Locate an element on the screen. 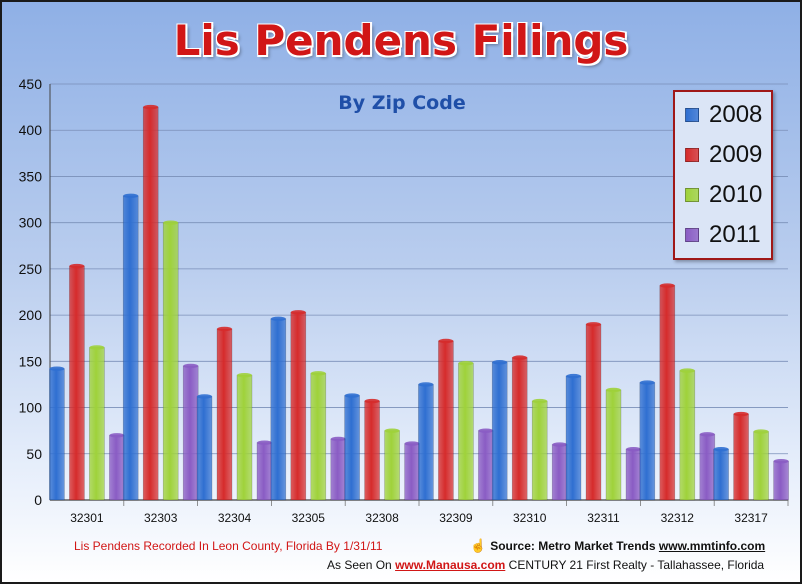 This screenshot has height=584, width=802. source-prefix: Source: Metro Market Trends is located at coordinates (573, 546).